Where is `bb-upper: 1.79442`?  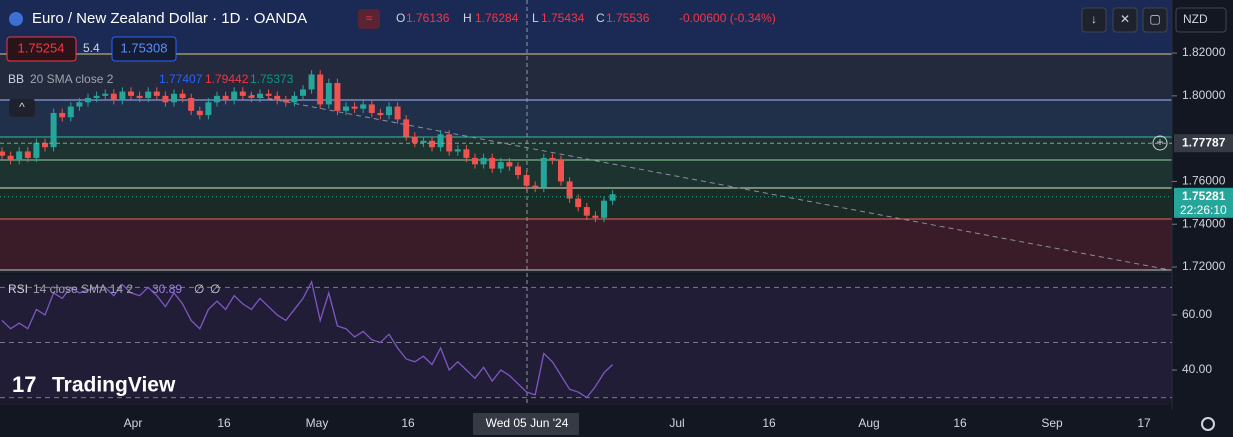 bb-upper: 1.79442 is located at coordinates (227, 79).